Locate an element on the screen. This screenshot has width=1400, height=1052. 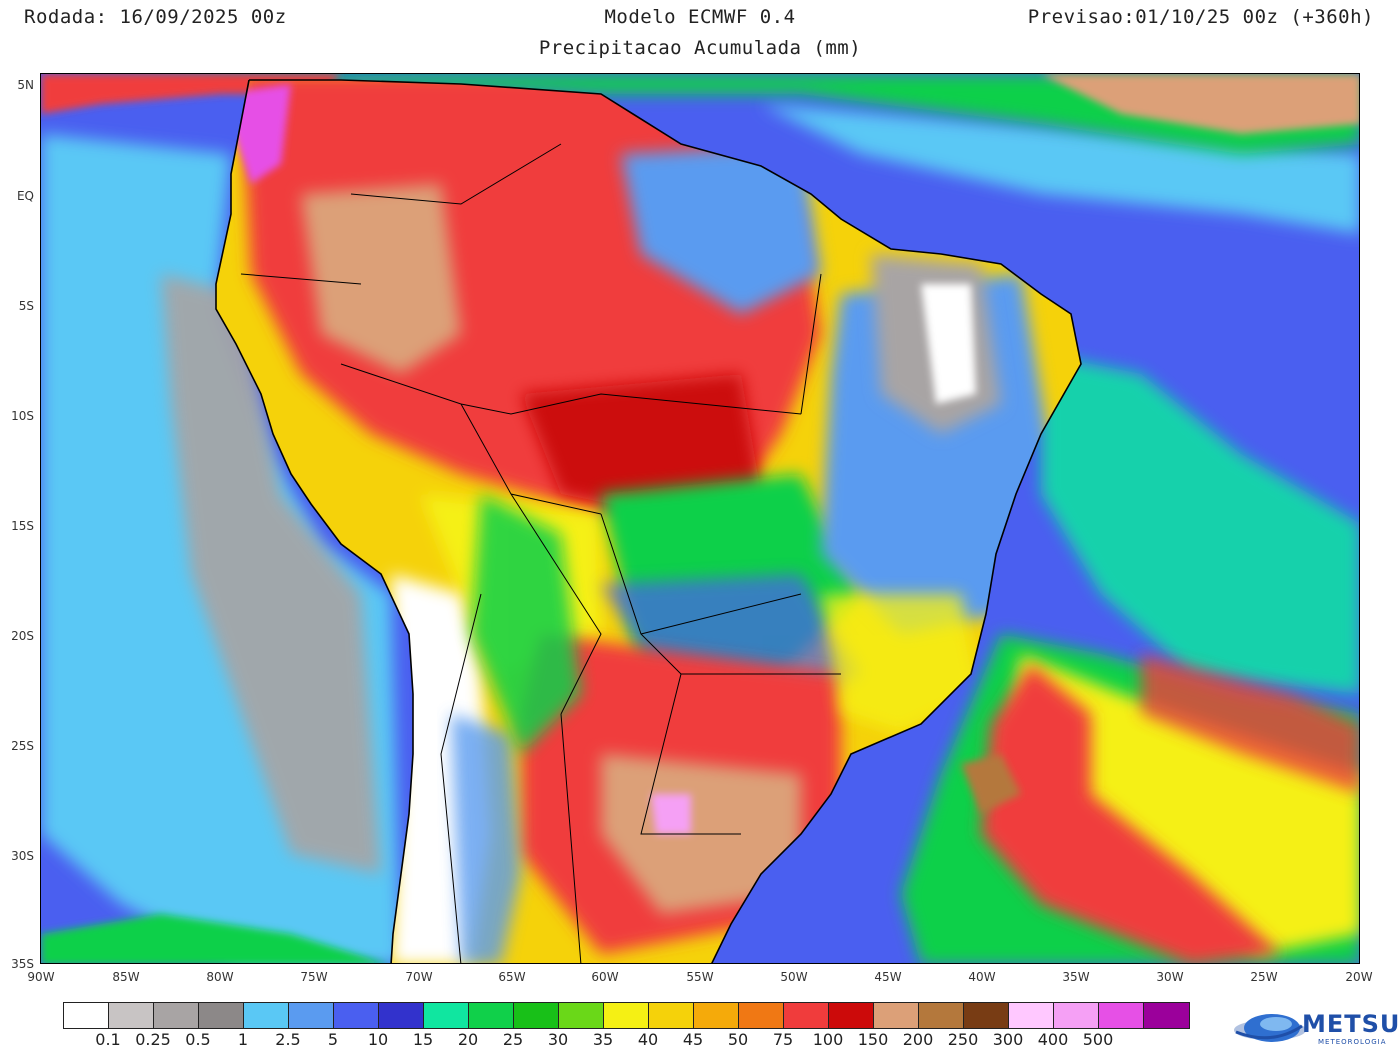
lat-label-5s: 5S is located at coordinates (26, 306).